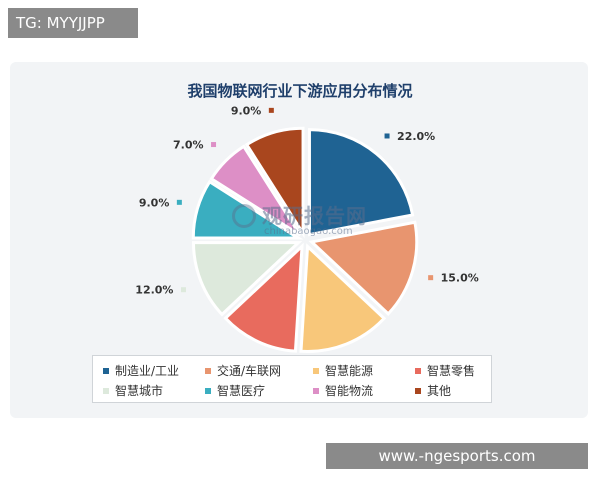 The image size is (600, 480). Describe the element at coordinates (316, 390) in the screenshot. I see `legend-swatch-logistics` at that location.